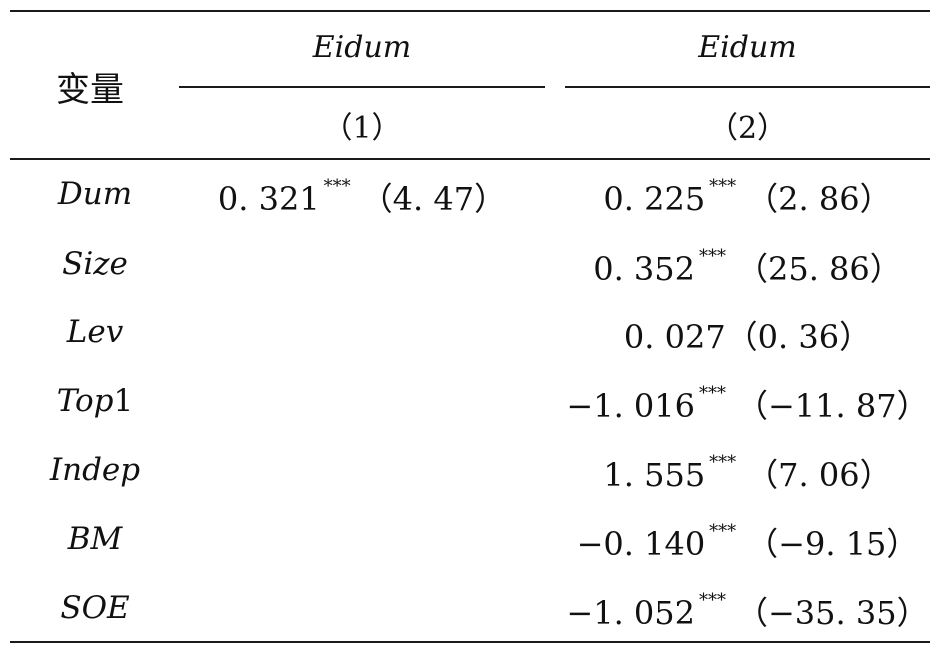 The height and width of the screenshot is (651, 938). I want to click on row-label: Dum, so click(95, 194).